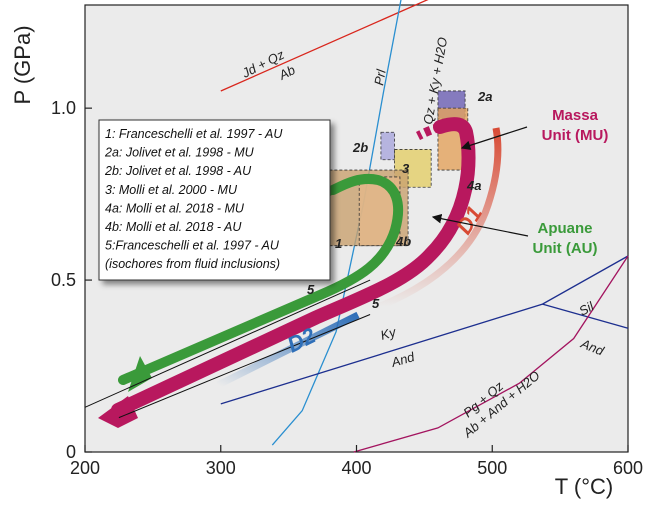 The height and width of the screenshot is (508, 646). What do you see at coordinates (192, 246) in the screenshot?
I see `legend-entry: 5:Franceschelli et al. 1997 - AU` at bounding box center [192, 246].